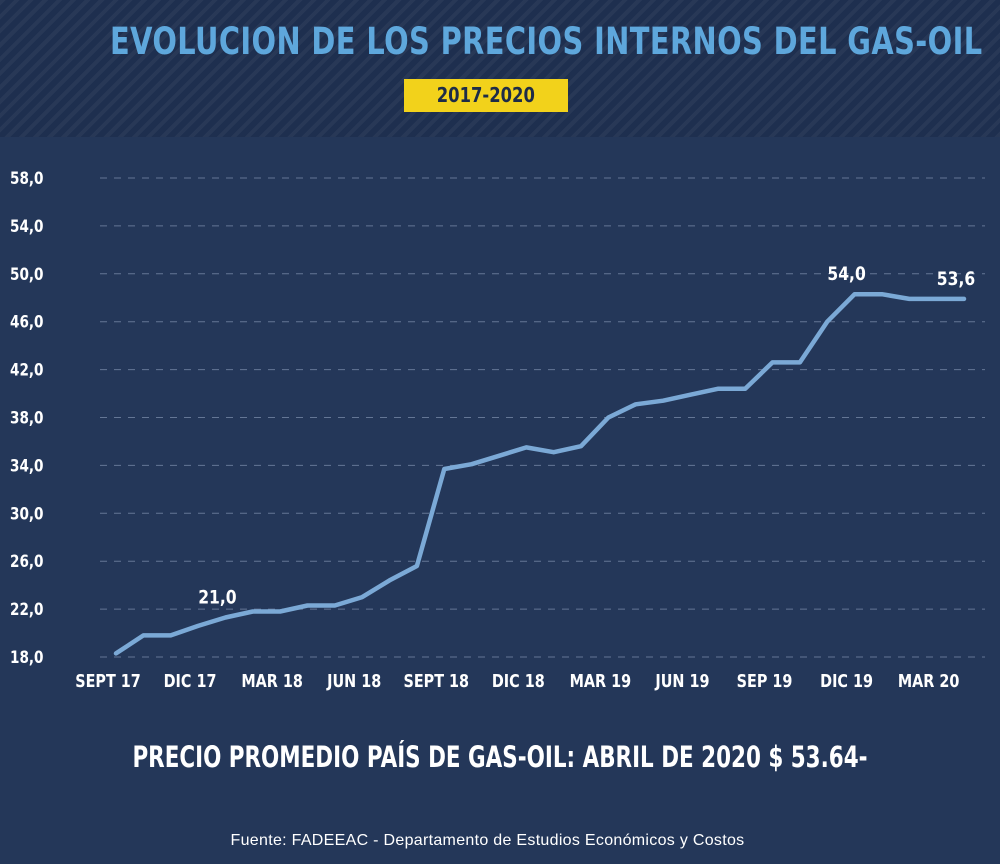  I want to click on x-tick-label: DIC 17, so click(190, 680).